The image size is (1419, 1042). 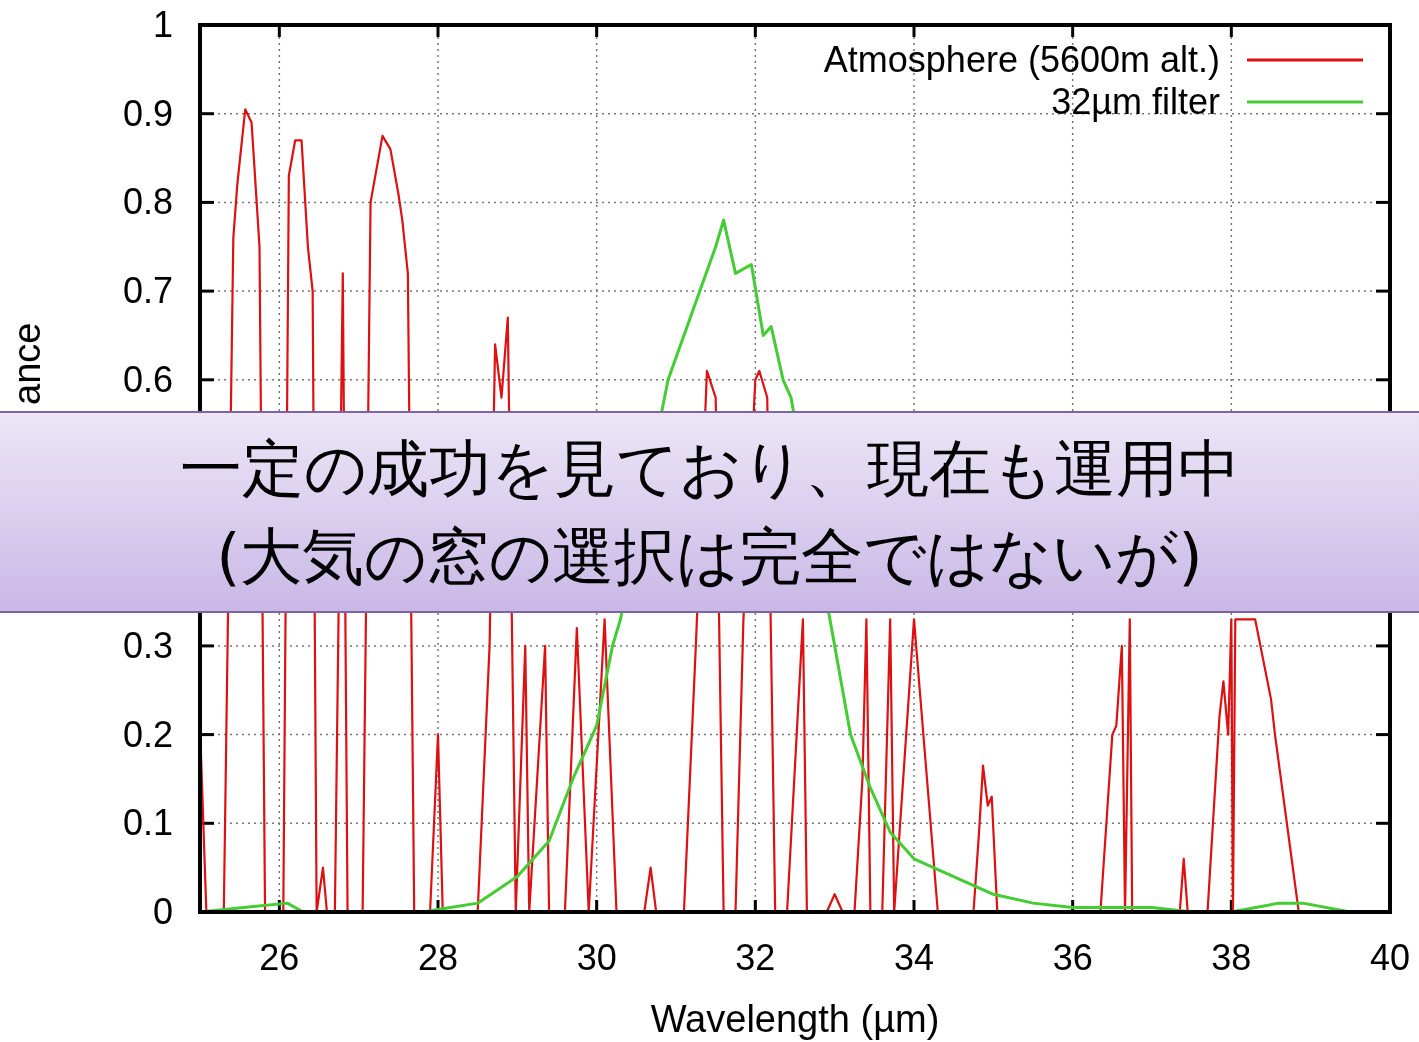 What do you see at coordinates (1072, 957) in the screenshot?
I see `x-tick-label: 36` at bounding box center [1072, 957].